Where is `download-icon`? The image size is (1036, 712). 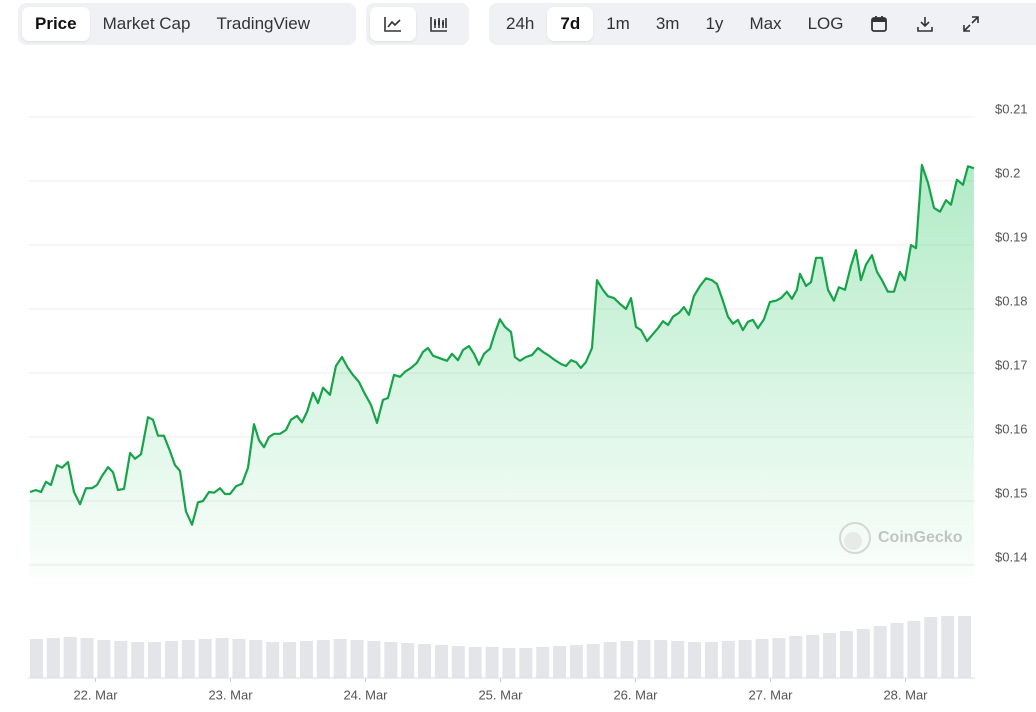
download-icon is located at coordinates (925, 24).